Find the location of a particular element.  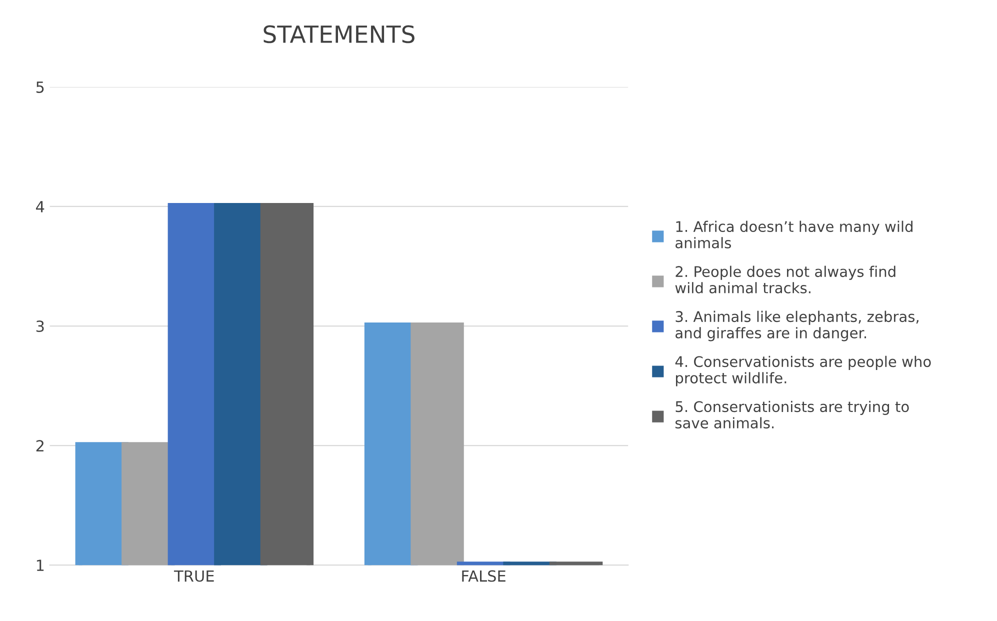

legend-label: 4. Conservationists are people who protect wildlife. is located at coordinates (803, 371).